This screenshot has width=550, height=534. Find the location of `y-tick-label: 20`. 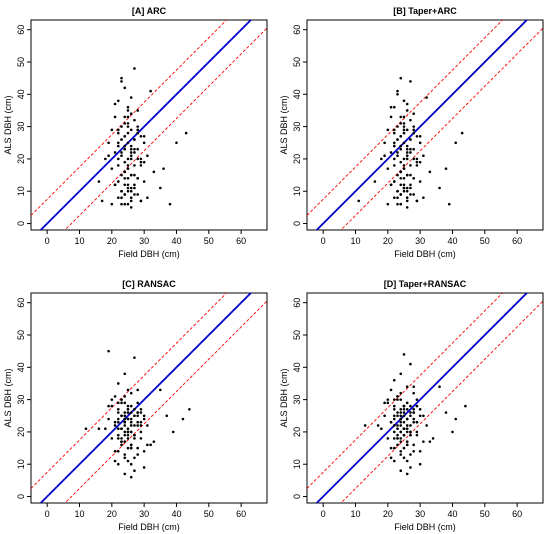

y-tick-label: 20 is located at coordinates (297, 159).